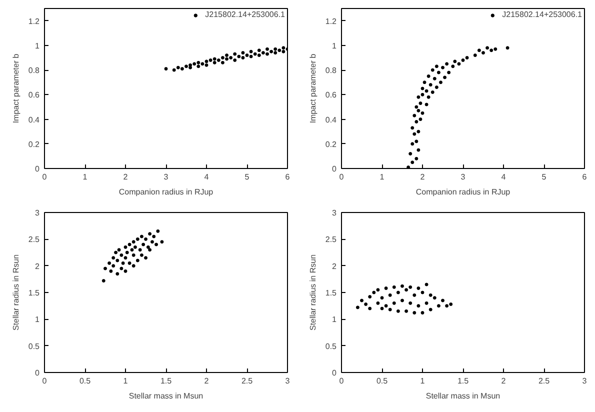 The height and width of the screenshot is (412, 595). I want to click on x-tick-label: 5, so click(544, 177).